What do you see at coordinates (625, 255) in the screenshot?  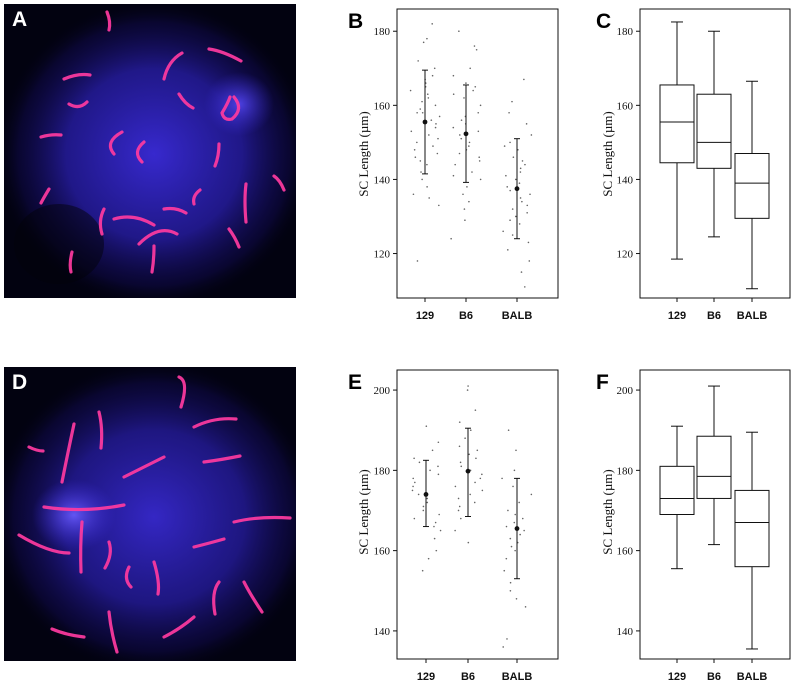 I see `y-tick-label: 120` at bounding box center [625, 255].